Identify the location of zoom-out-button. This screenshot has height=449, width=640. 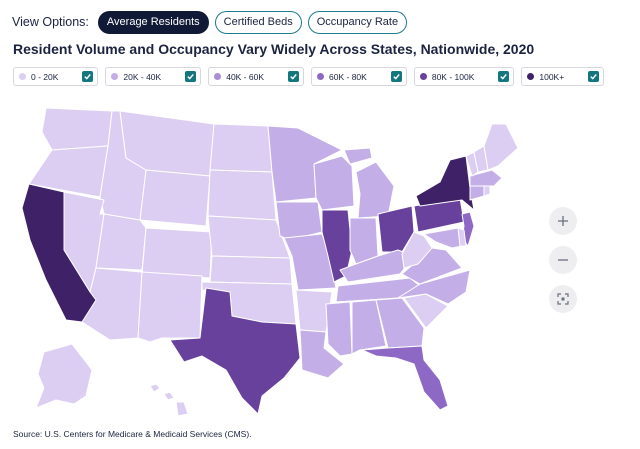
(563, 260).